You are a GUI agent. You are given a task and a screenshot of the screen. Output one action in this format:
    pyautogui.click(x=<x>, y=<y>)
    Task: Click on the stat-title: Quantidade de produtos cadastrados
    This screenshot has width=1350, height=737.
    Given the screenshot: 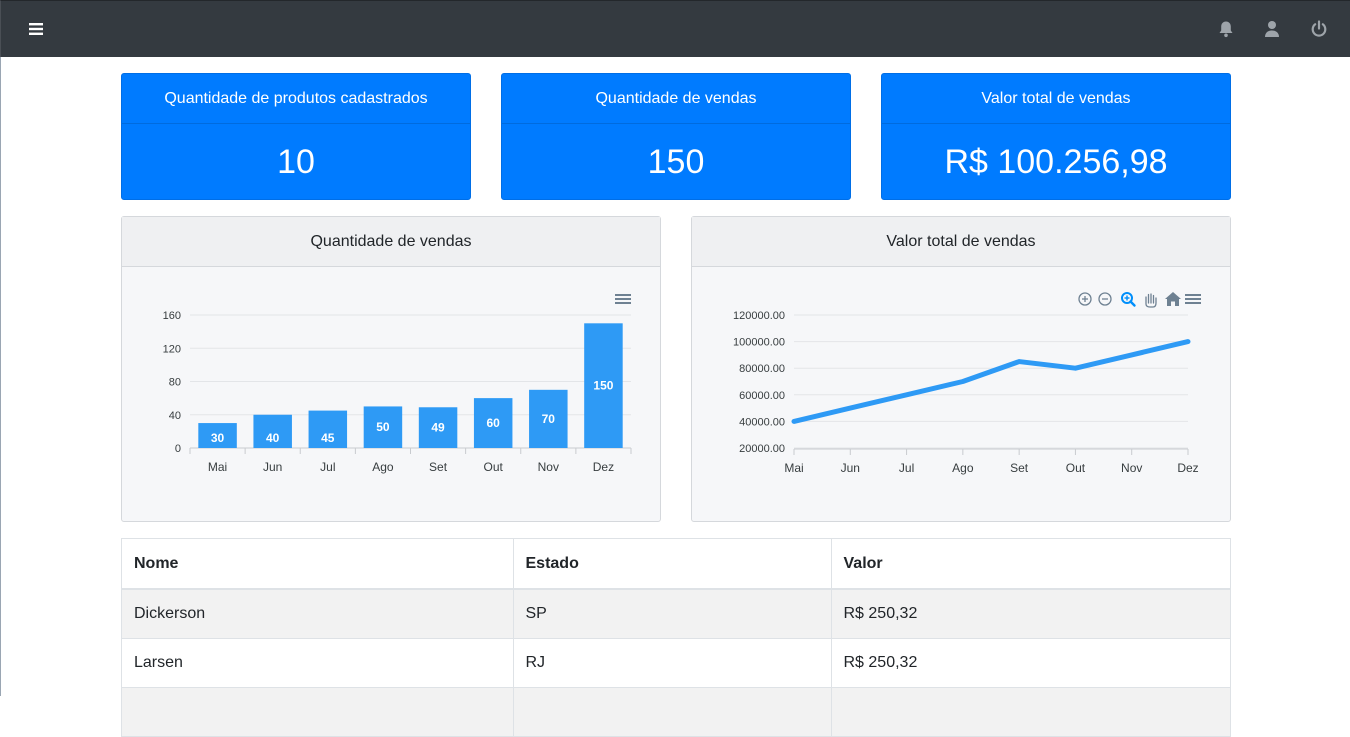 What is the action you would take?
    pyautogui.click(x=296, y=99)
    